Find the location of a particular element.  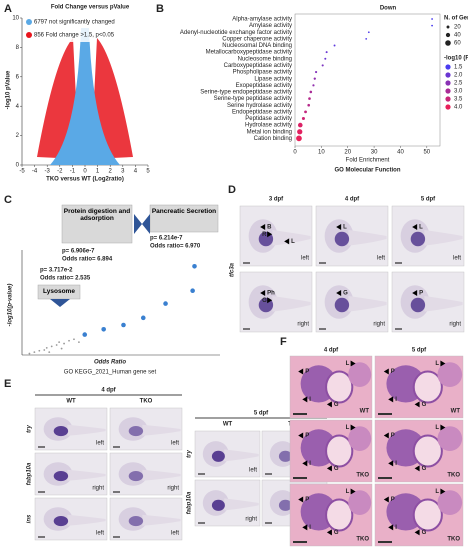

term-label: Peptidase activity is located at coordinates (268, 119).